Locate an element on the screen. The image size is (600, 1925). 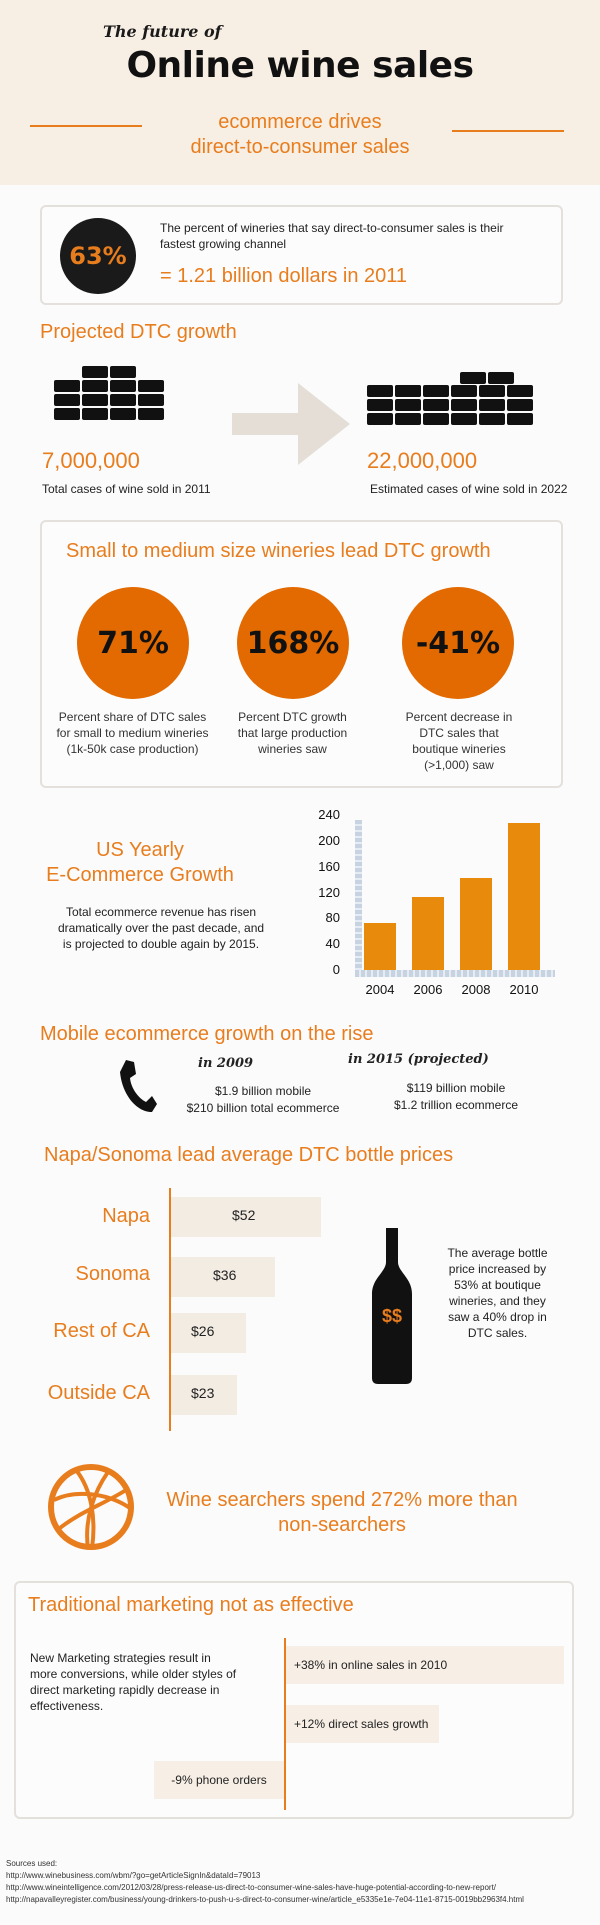
marketing-bar-1: +12% direct sales growth is located at coordinates (362, 1724).